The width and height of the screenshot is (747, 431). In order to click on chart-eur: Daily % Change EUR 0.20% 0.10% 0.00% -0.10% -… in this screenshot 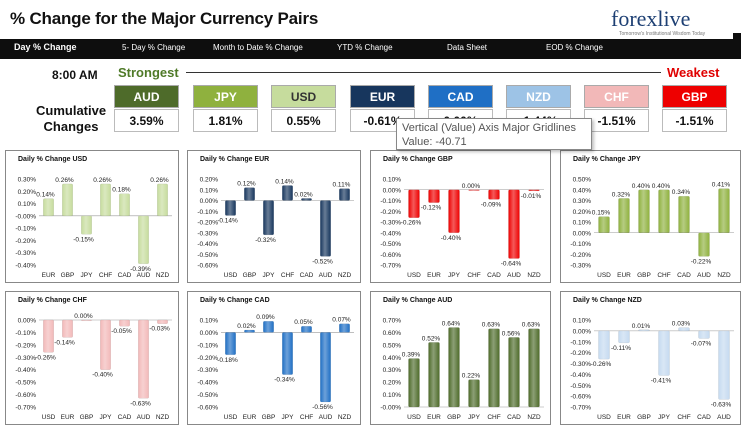, I will do `click(274, 216)`.